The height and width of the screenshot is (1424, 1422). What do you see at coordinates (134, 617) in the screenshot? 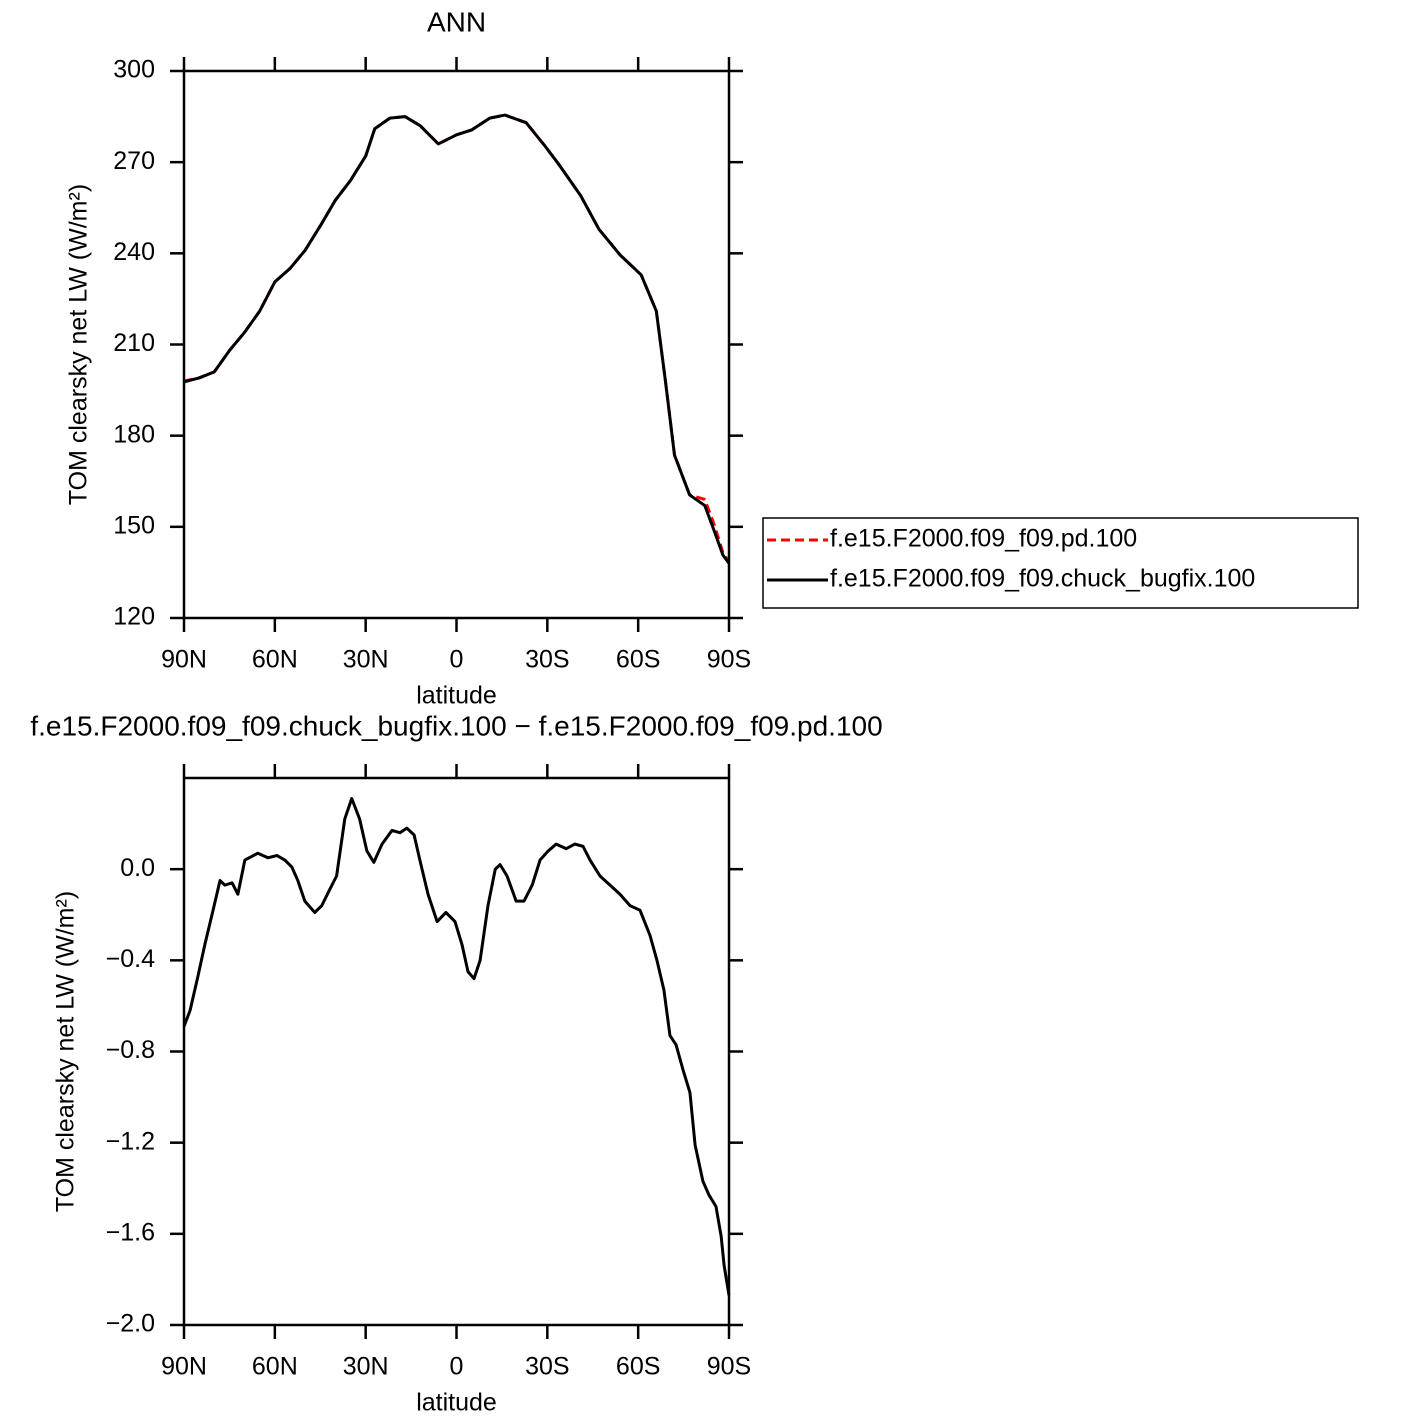
I see `y-tick-label: 120` at bounding box center [134, 617].